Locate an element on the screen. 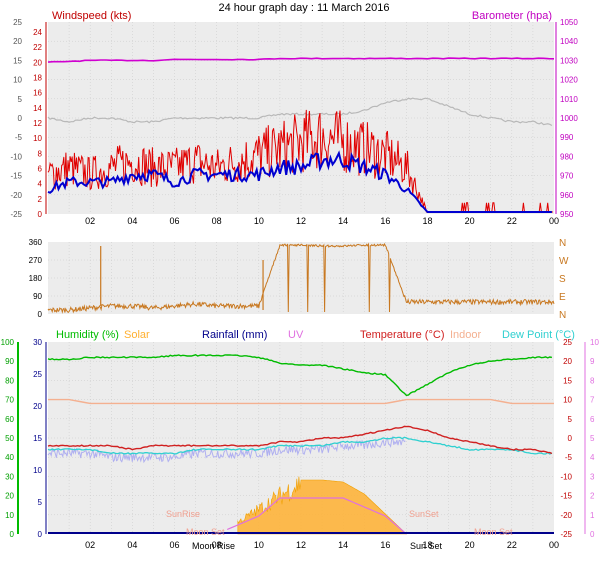 The height and width of the screenshot is (561, 608). time-tick-label: 10 is located at coordinates (259, 221).